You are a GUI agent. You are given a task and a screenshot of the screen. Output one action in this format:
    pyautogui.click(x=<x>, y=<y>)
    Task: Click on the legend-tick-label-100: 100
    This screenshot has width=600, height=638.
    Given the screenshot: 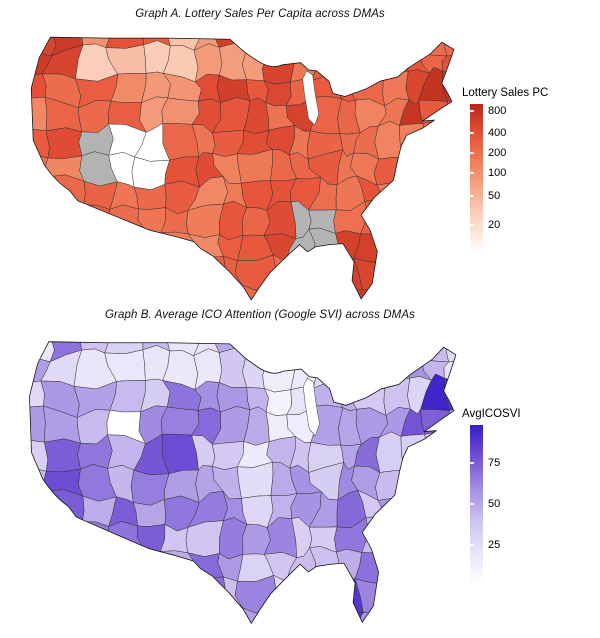 What is the action you would take?
    pyautogui.click(x=497, y=173)
    